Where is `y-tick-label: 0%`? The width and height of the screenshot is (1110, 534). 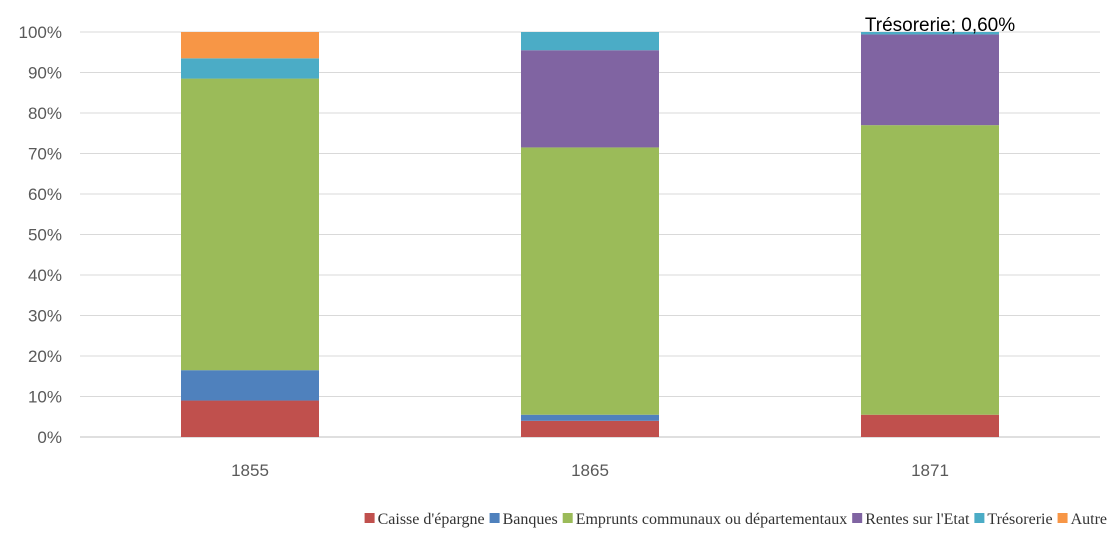
y-tick-label: 0% is located at coordinates (49, 437).